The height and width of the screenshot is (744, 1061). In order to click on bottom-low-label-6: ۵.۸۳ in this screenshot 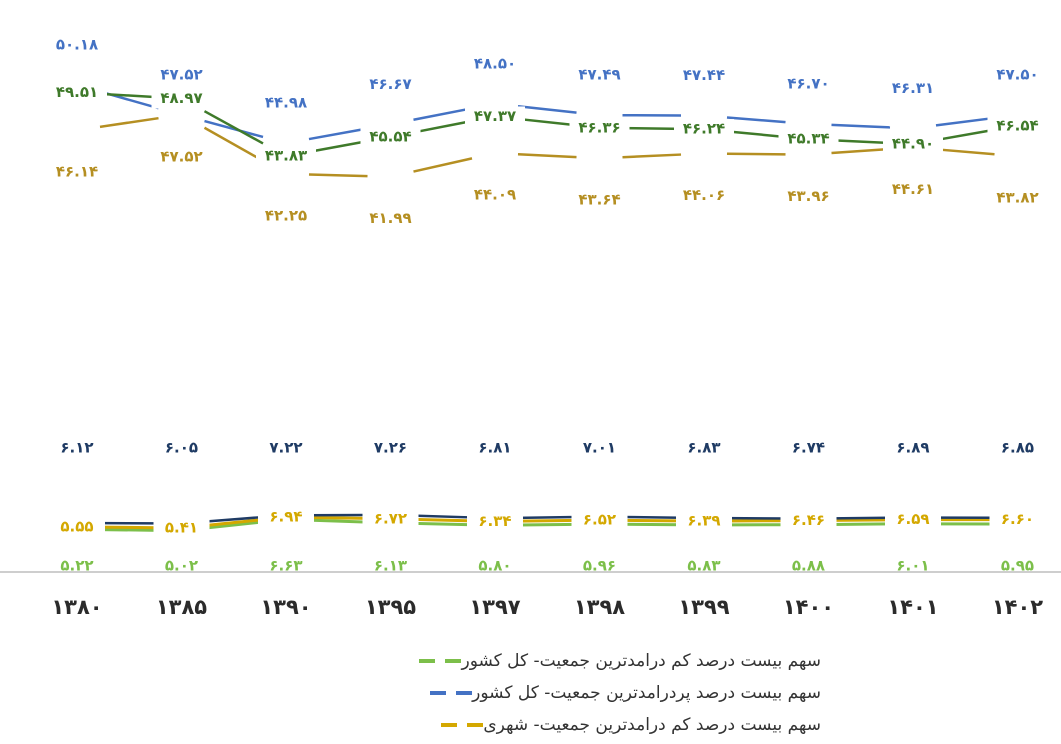, I will do `click(703, 566)`.